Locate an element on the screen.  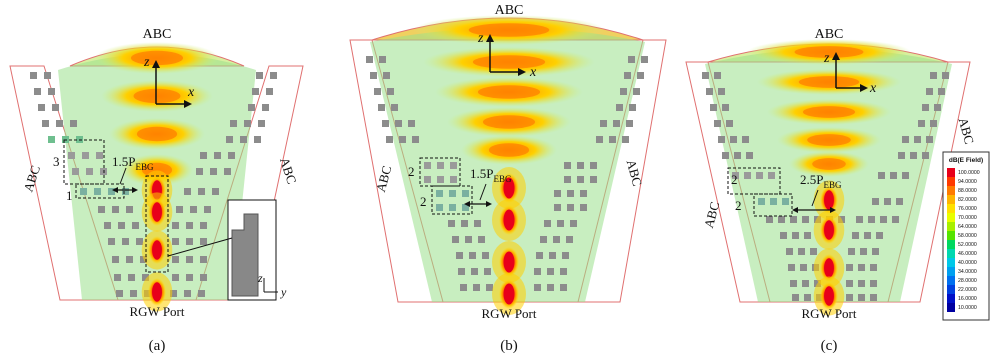
legend-tick-label: 52.0000 is located at coordinates (967, 245).